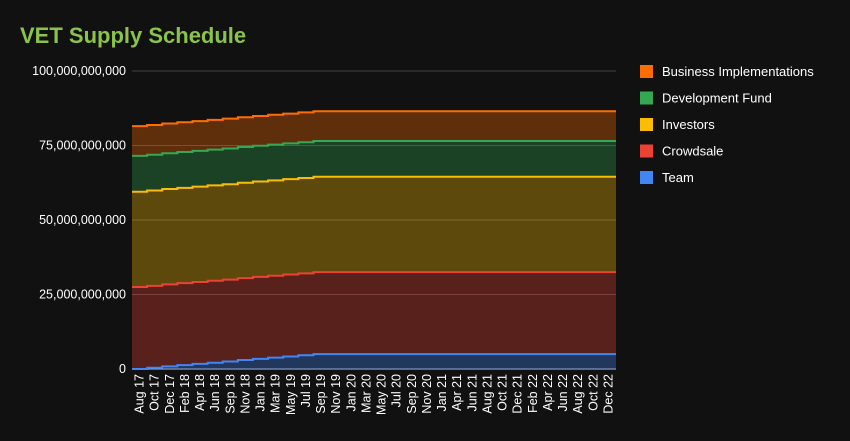 The height and width of the screenshot is (441, 850). I want to click on y-tick-label: 100,000,000,000, so click(79, 71).